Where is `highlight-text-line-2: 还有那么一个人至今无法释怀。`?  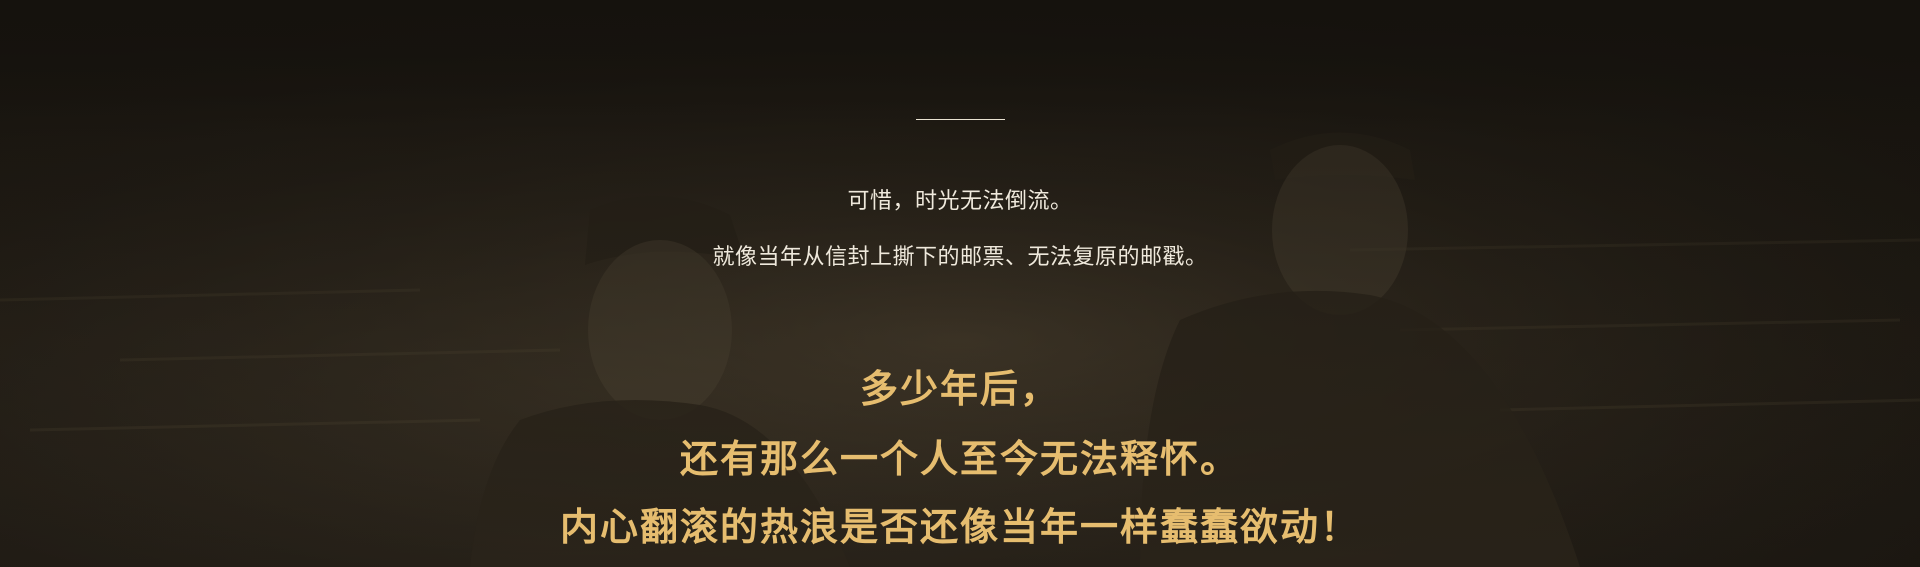
highlight-text-line-2: 还有那么一个人至今无法释怀。 is located at coordinates (959, 458).